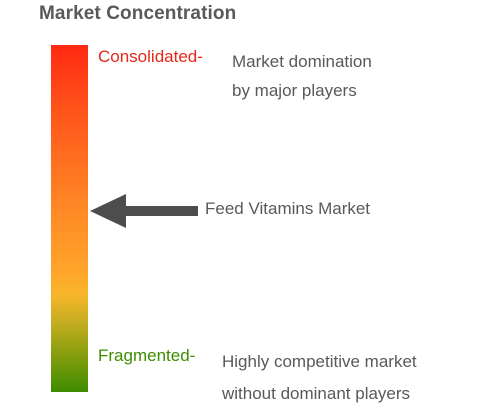  I want to click on market-position-arrow, so click(144, 211).